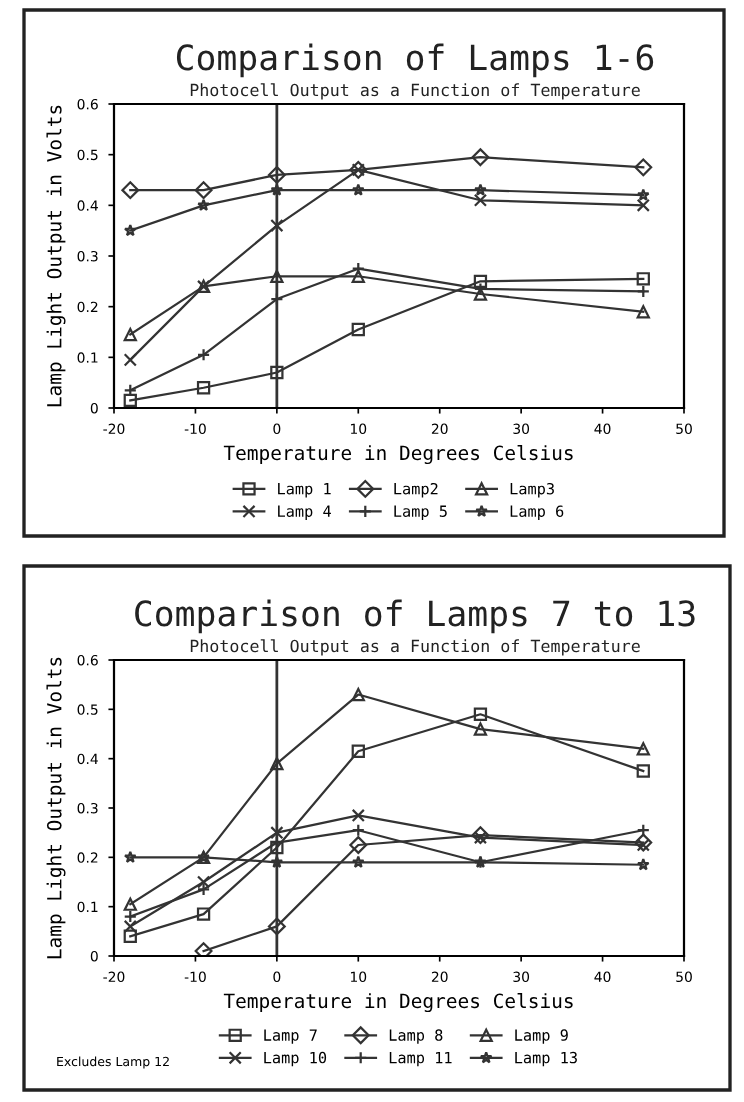 Image resolution: width=744 pixels, height=1102 pixels. What do you see at coordinates (415, 616) in the screenshot?
I see `chart-title: Comparison of Lamps 7 to 13` at bounding box center [415, 616].